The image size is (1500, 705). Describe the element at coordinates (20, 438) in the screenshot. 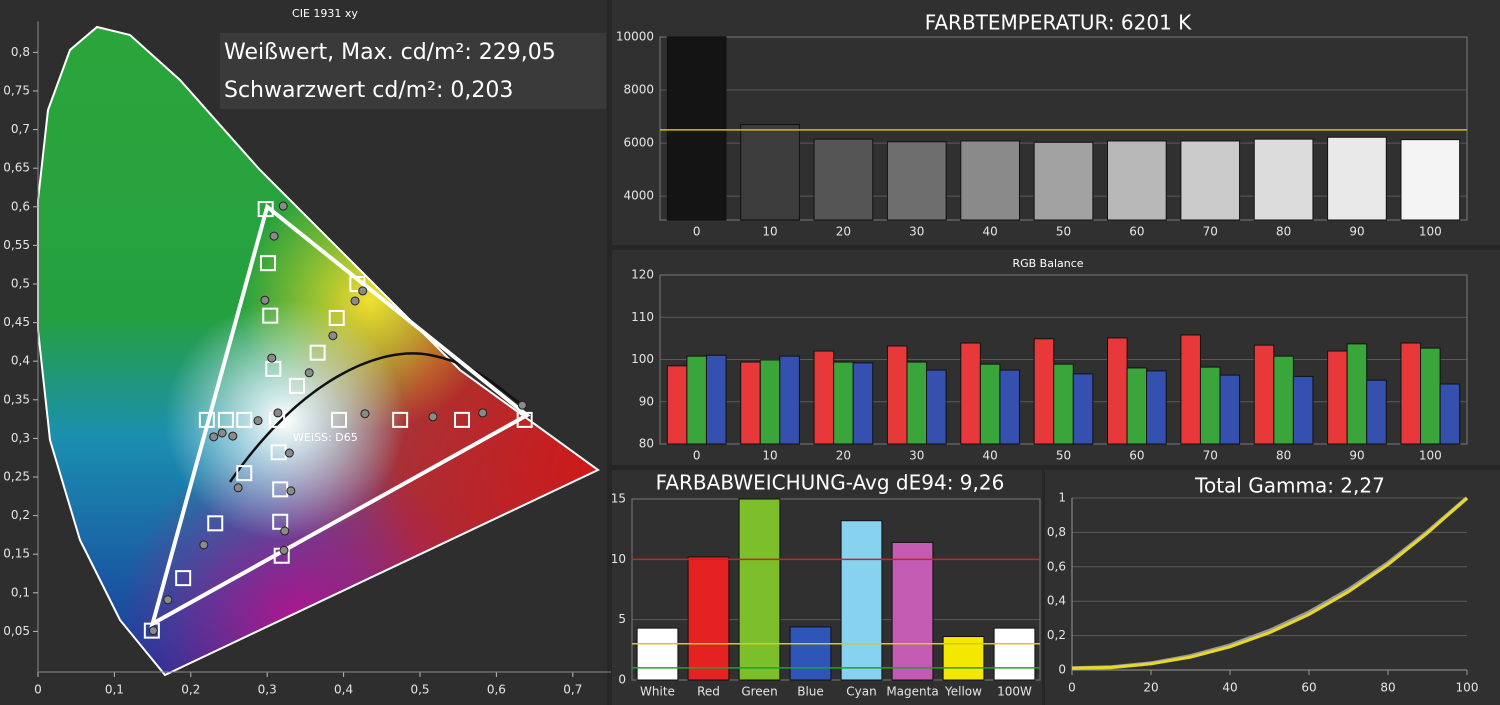

I see `y-tick-label: 0,3` at that location.